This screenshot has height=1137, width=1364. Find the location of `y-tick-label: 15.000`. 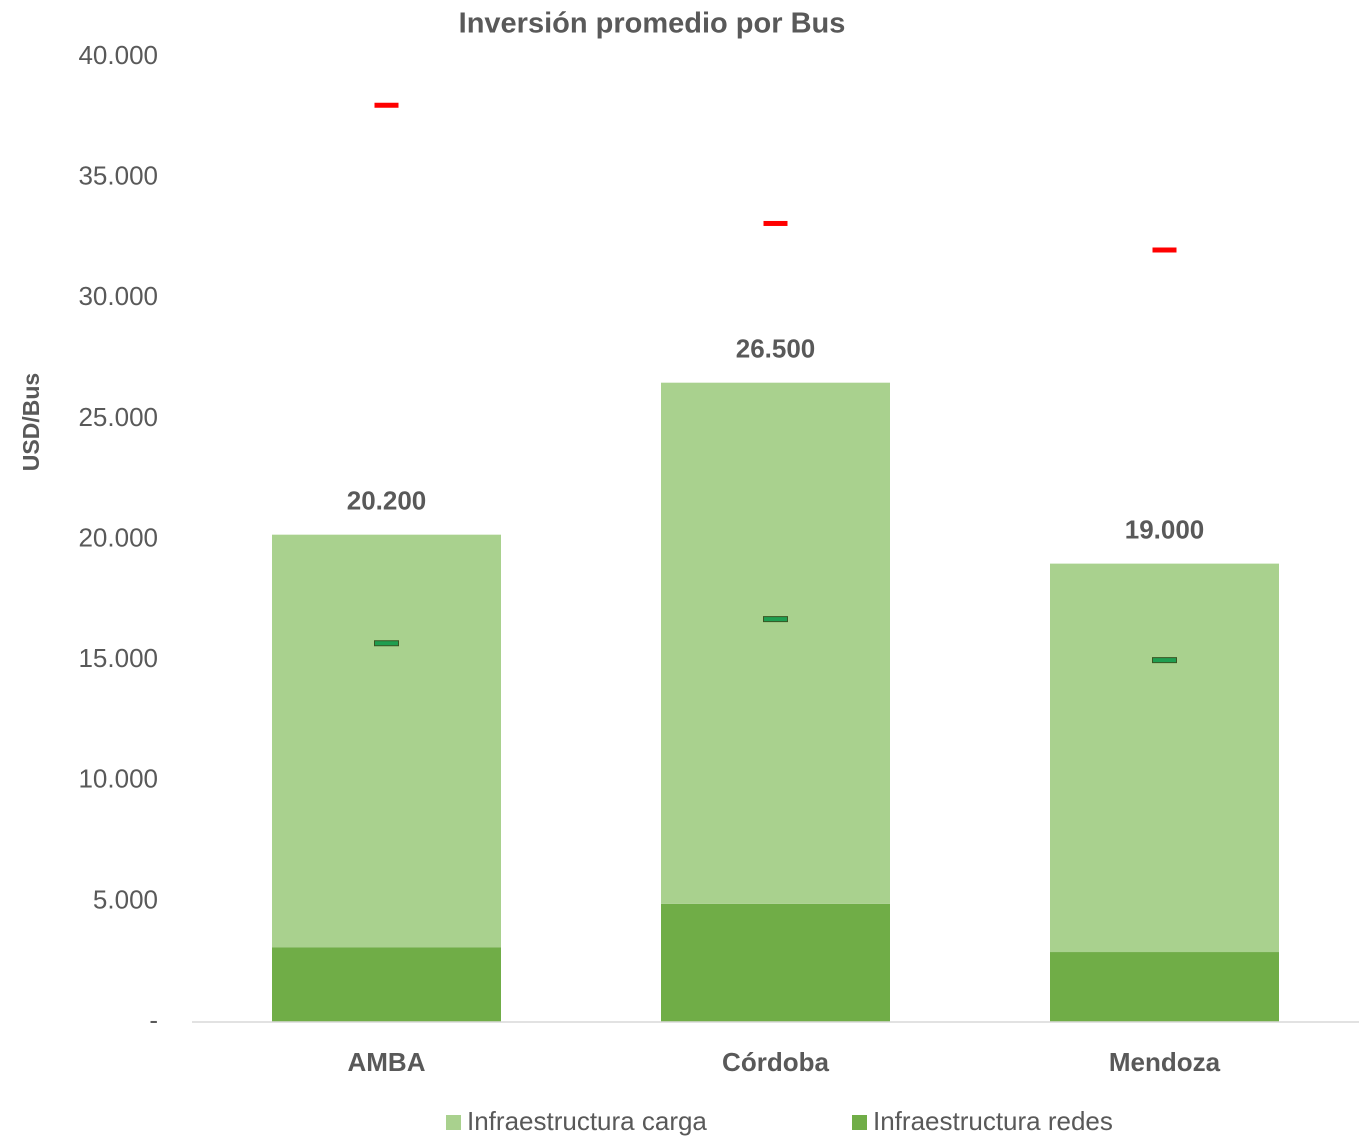

y-tick-label: 15.000 is located at coordinates (118, 658).